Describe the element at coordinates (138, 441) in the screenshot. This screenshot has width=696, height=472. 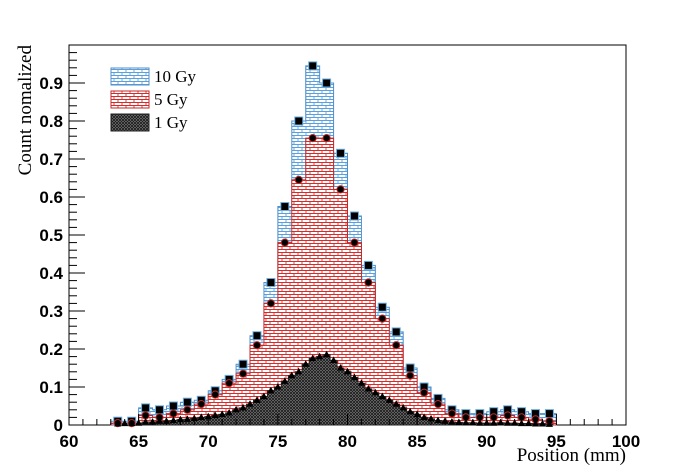
I see `x-tick-label: 65` at that location.